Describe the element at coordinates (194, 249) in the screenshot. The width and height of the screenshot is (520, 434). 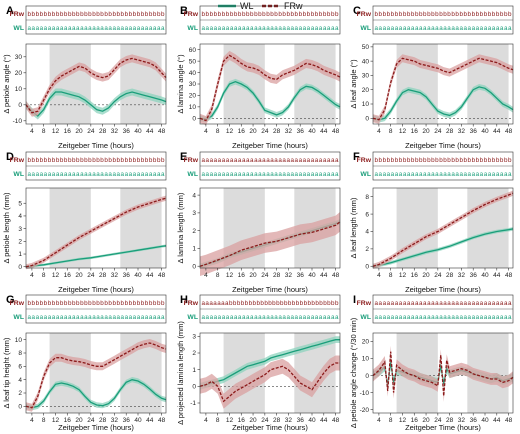
I see `y-tick-label: 1` at that location.